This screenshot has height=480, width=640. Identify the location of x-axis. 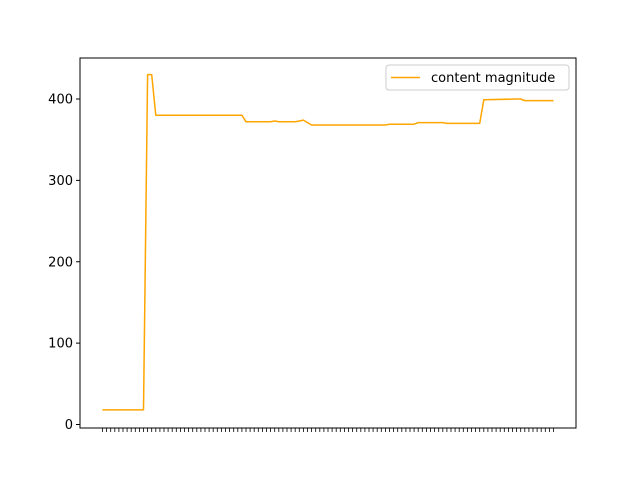
(328, 430).